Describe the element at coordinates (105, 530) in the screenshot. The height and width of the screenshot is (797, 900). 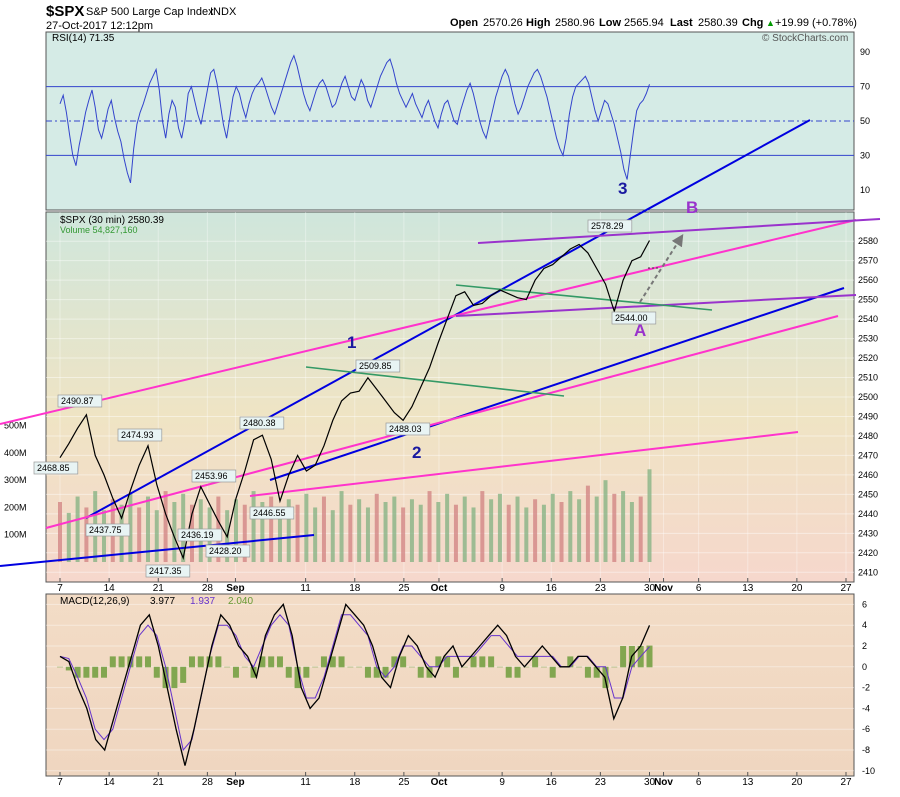
I see `price-label: 2437.75` at that location.